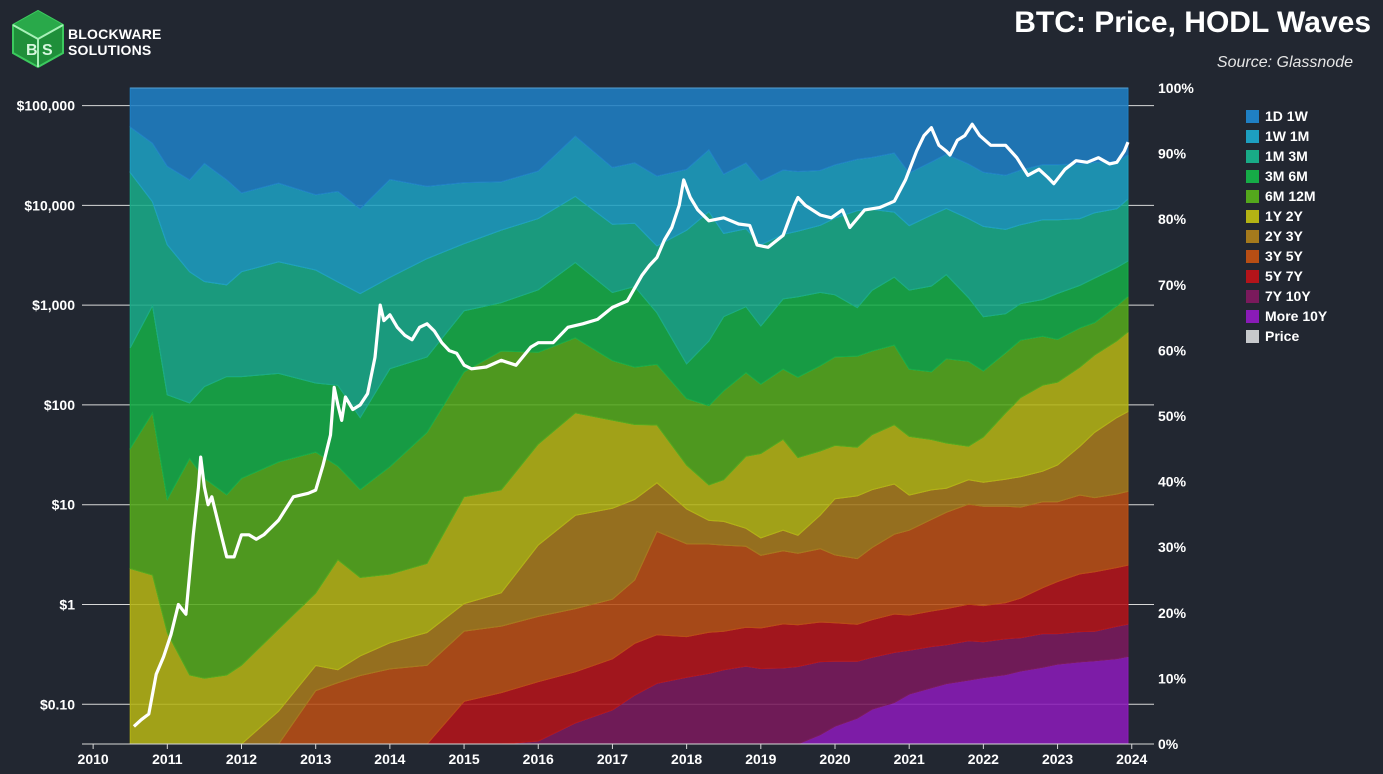  Describe the element at coordinates (983, 759) in the screenshot. I see `x-tick-label: 2022` at that location.